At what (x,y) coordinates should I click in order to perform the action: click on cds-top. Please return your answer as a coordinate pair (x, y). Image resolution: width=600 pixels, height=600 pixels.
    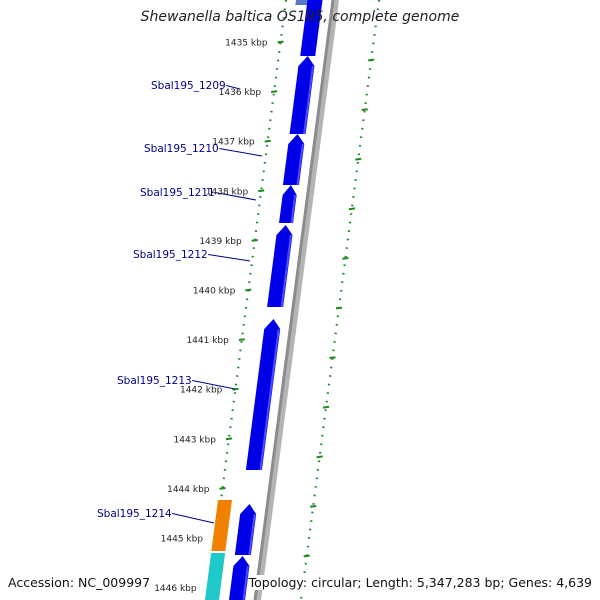
    Looking at the image, I should click on (311, 28).